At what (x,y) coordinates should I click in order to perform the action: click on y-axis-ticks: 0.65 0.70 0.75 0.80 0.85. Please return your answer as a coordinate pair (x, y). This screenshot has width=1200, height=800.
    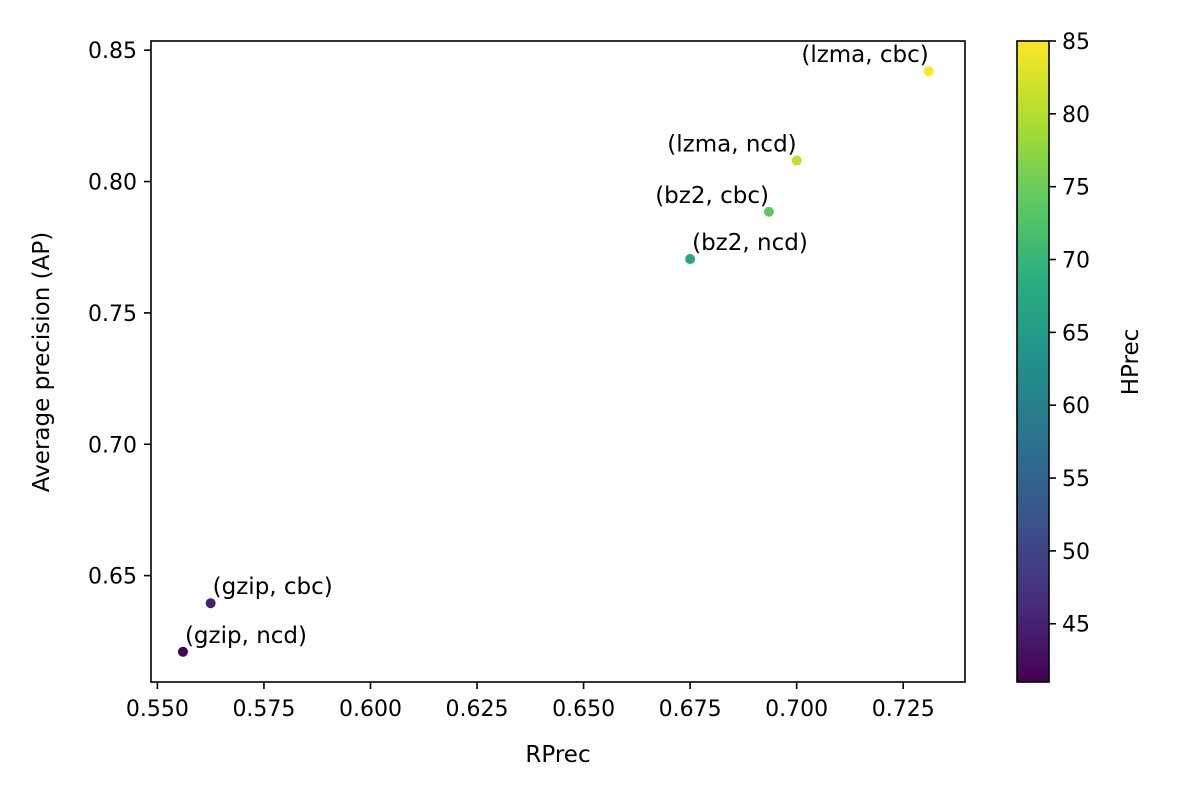
    Looking at the image, I should click on (119, 314).